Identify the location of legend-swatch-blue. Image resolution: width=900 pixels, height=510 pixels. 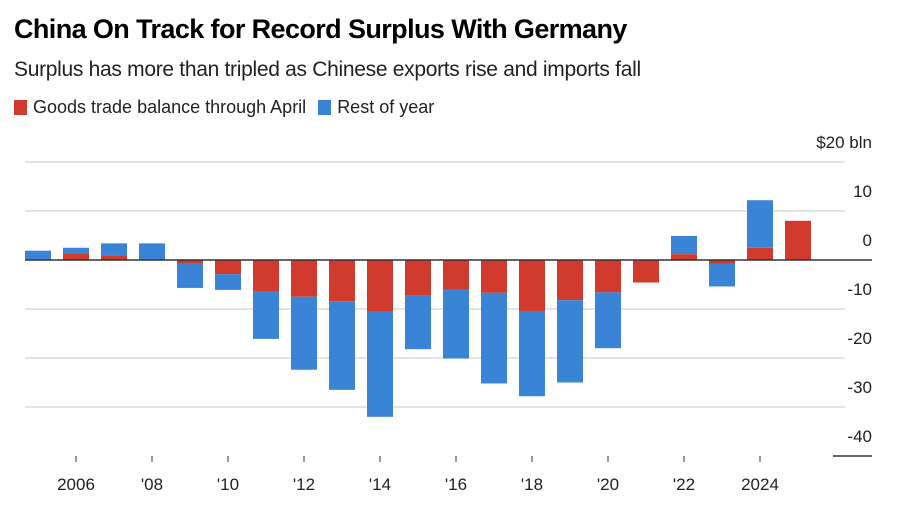
(325, 107).